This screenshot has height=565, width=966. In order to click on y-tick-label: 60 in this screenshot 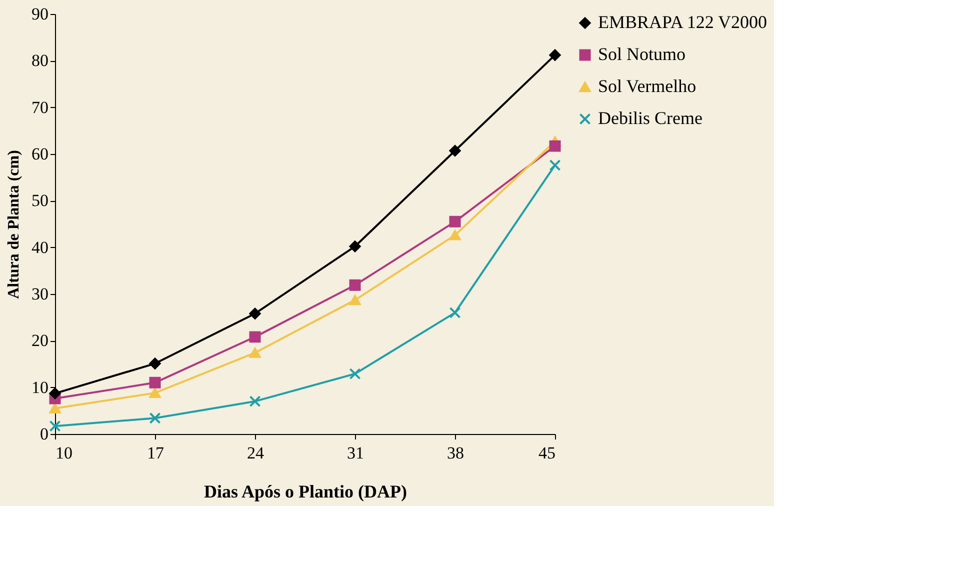, I will do `click(40, 154)`.